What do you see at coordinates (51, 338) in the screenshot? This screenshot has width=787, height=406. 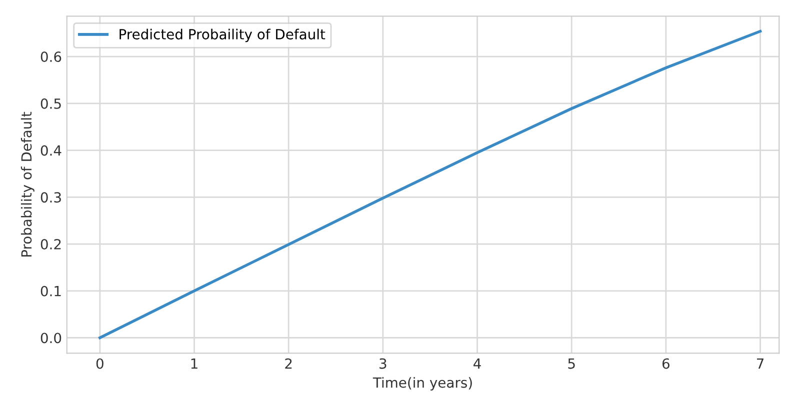 I see `y-tick-label: 0.0` at bounding box center [51, 338].